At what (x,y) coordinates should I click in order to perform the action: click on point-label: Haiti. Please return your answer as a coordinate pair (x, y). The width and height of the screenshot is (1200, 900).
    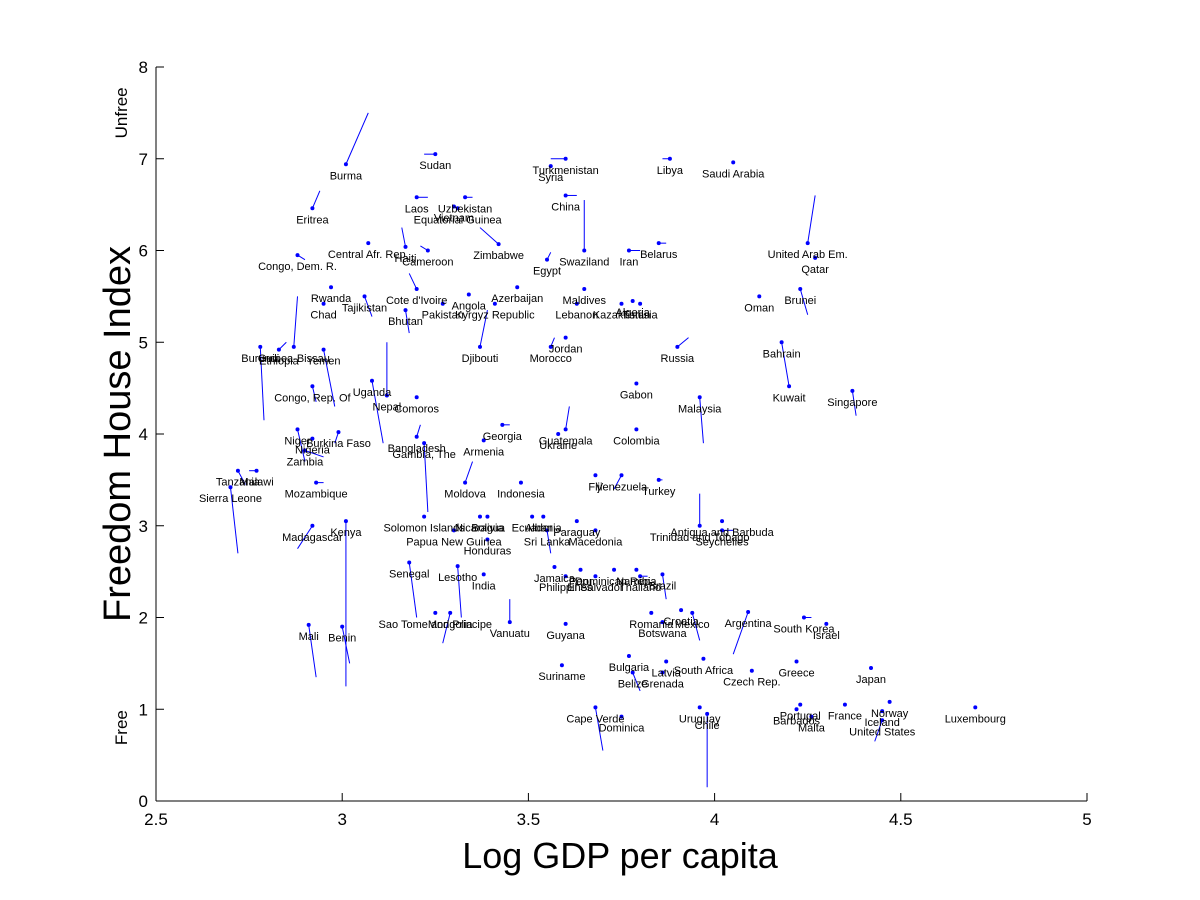
    Looking at the image, I should click on (406, 259).